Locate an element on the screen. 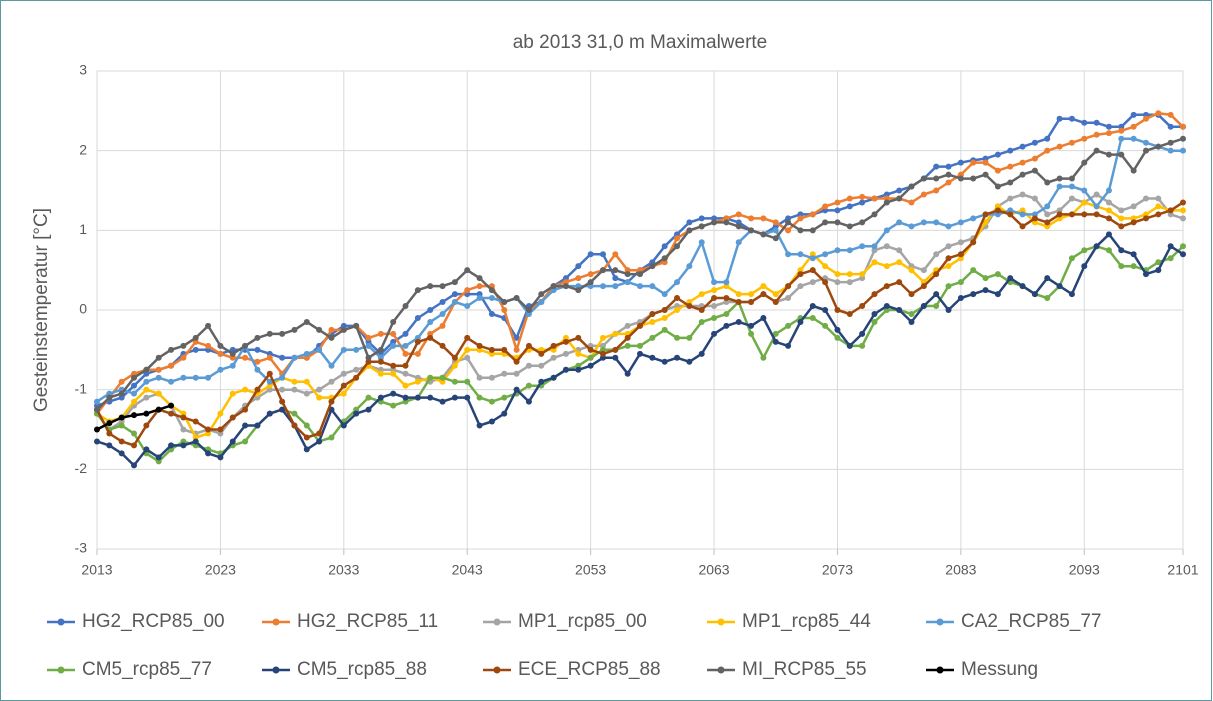 The width and height of the screenshot is (1213, 701). legend-label: MP1_rcp85_44 is located at coordinates (806, 621).